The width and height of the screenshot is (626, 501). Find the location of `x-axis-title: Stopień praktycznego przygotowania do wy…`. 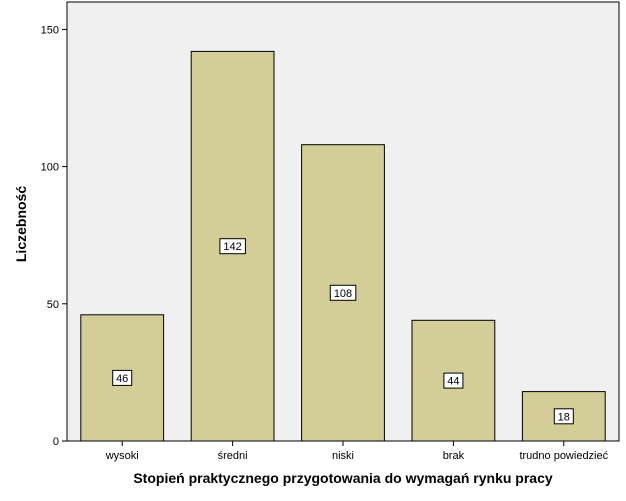

x-axis-title: Stopień praktycznego przygotowania do wy… is located at coordinates (343, 478).